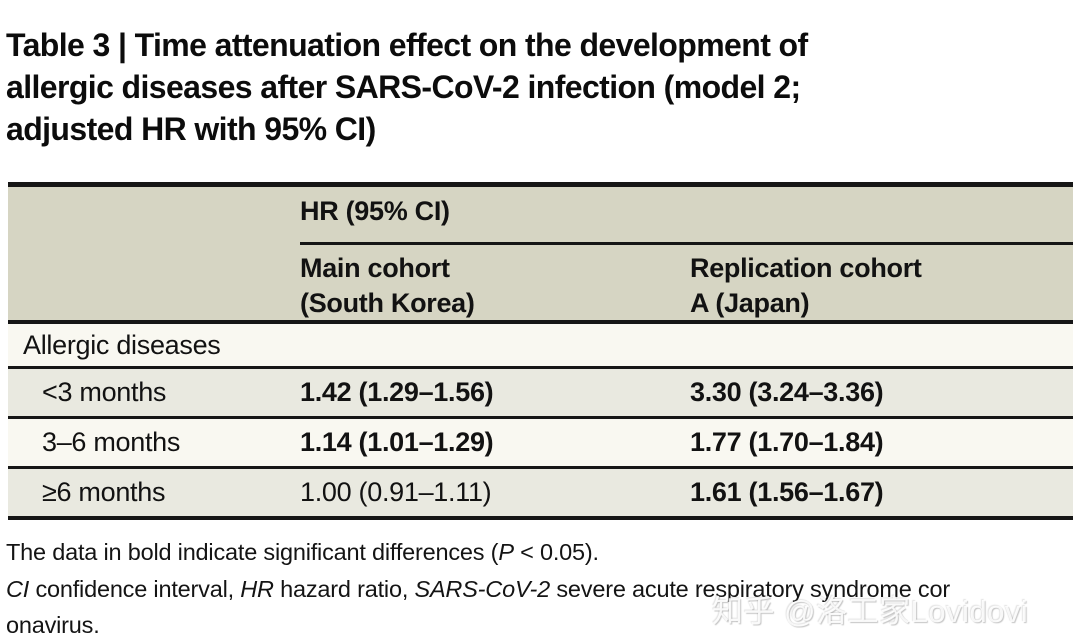 This screenshot has width=1080, height=638. Describe the element at coordinates (787, 442) in the screenshot. I see `hr-value-replication: 1.77 (1.70–1.84)` at that location.